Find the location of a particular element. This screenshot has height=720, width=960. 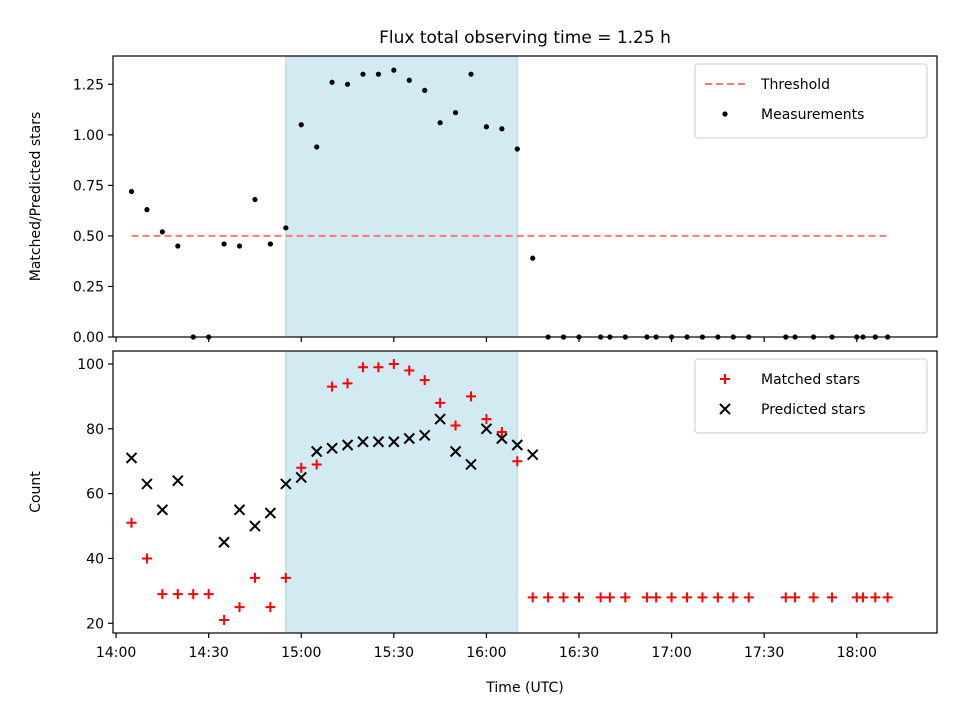

y-tick-label: 0.00 is located at coordinates (88, 338).